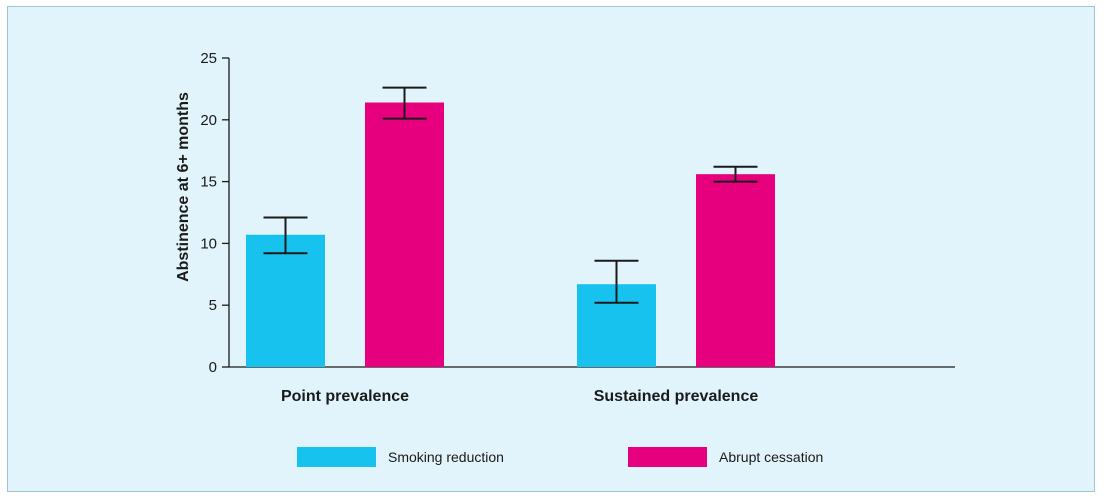 The width and height of the screenshot is (1105, 504). What do you see at coordinates (771, 457) in the screenshot?
I see `legend-label: Abrupt cessation` at bounding box center [771, 457].